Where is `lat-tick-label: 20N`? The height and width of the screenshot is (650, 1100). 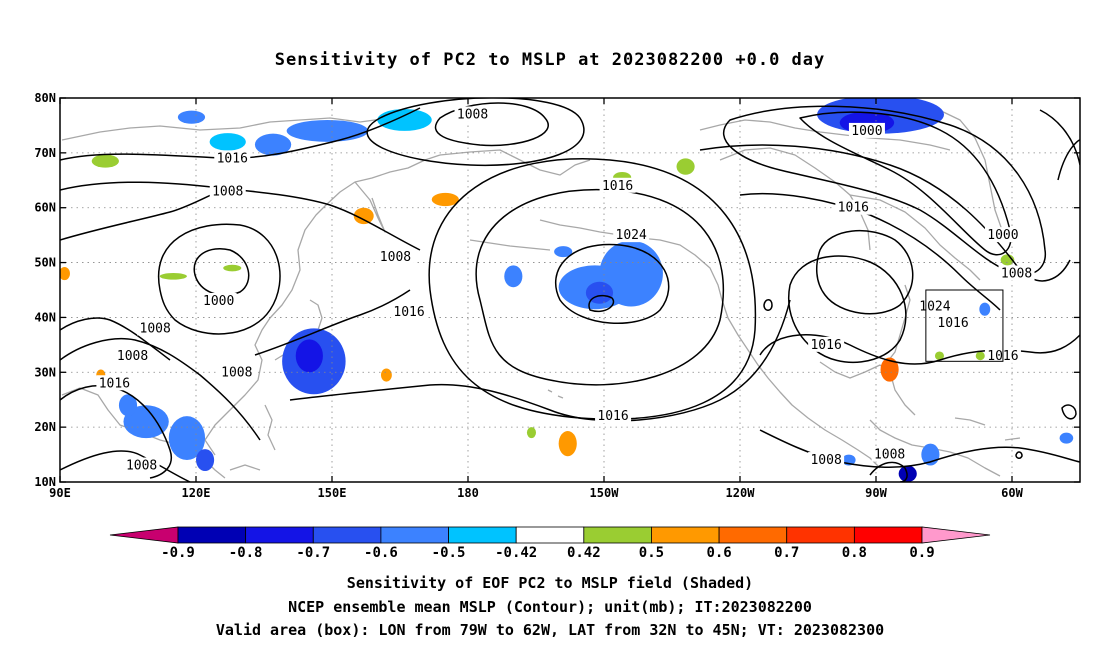
lat-tick-label: 20N is located at coordinates (45, 427).